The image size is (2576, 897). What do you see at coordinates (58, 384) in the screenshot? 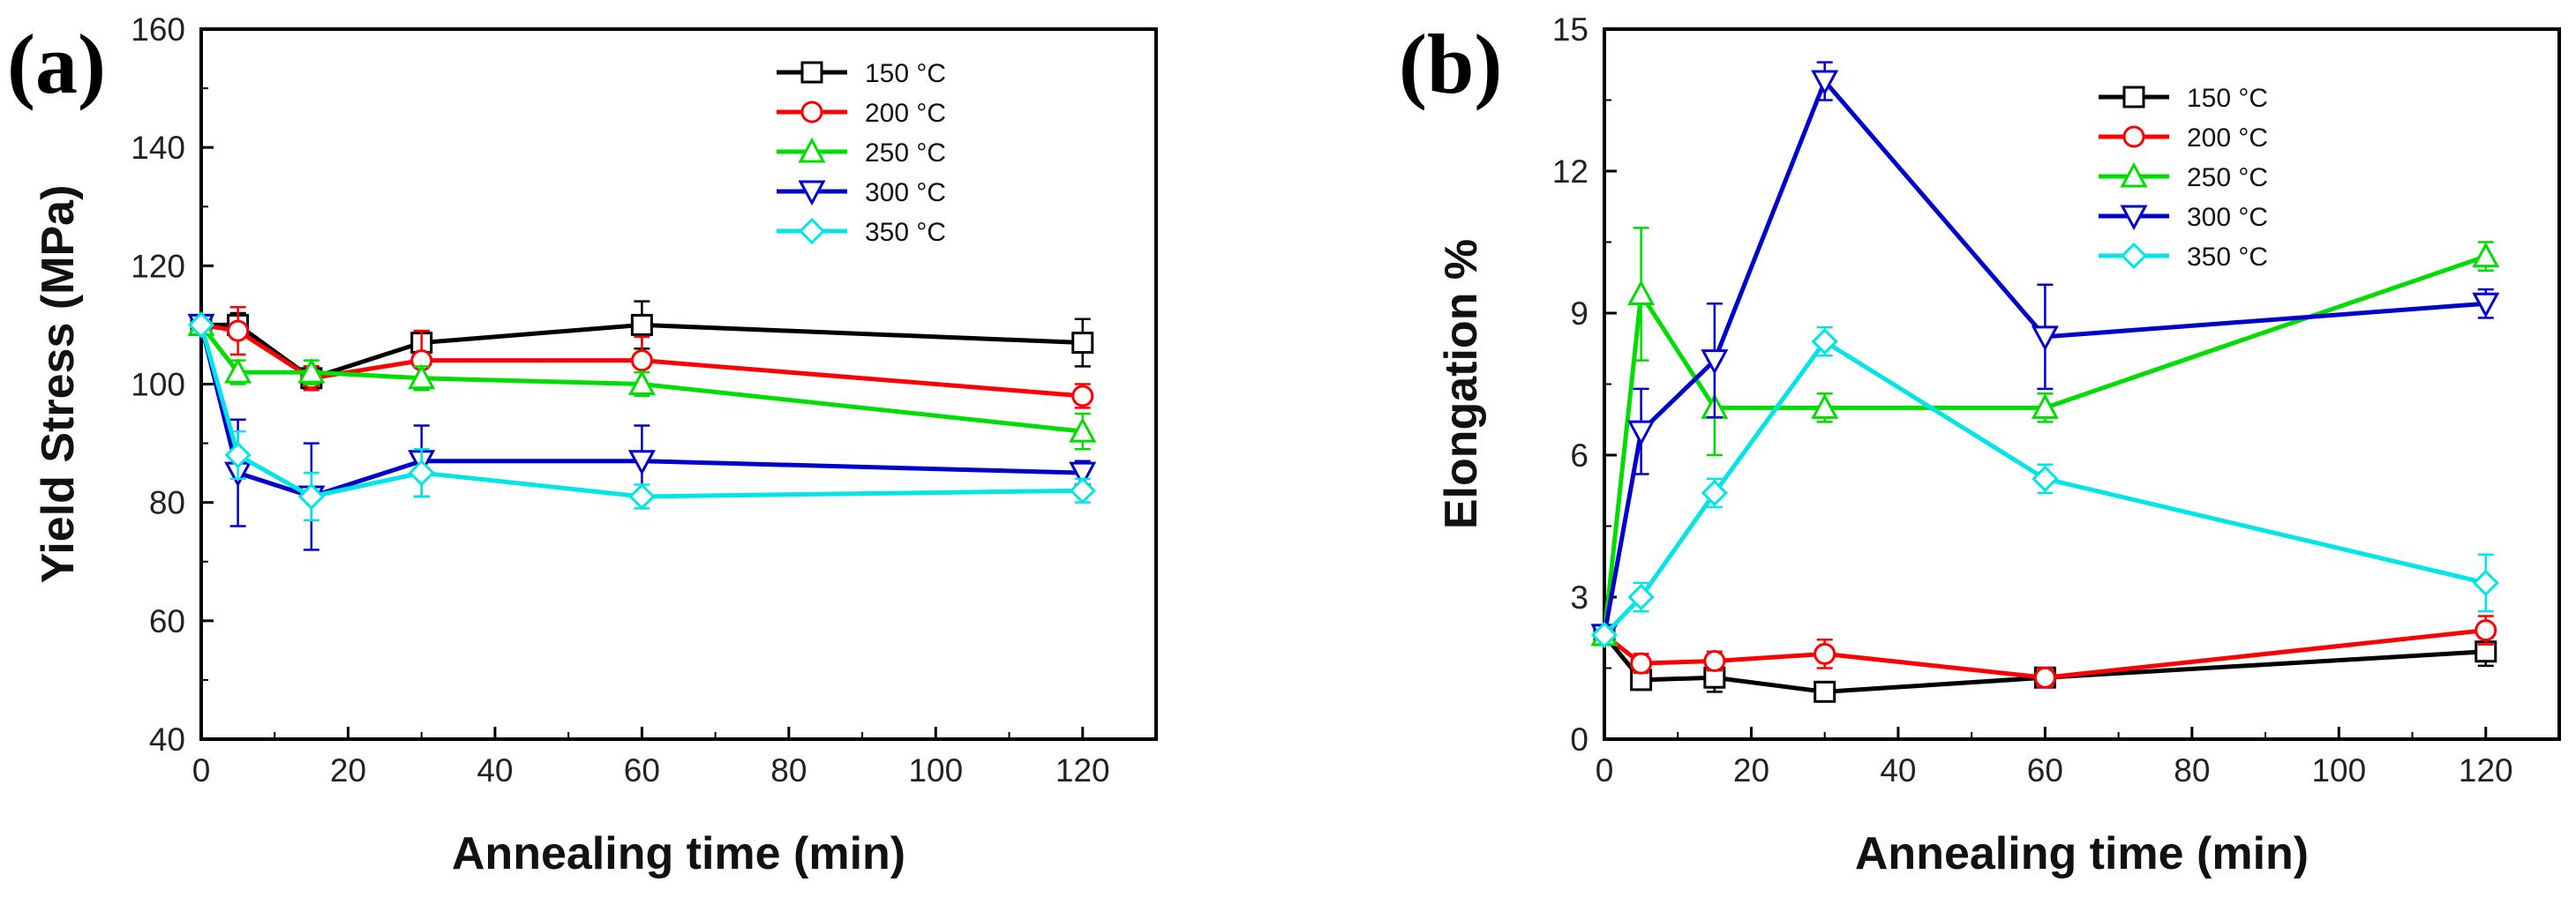
I see `y-axis-title: Yield Stress (MPa)` at bounding box center [58, 384].